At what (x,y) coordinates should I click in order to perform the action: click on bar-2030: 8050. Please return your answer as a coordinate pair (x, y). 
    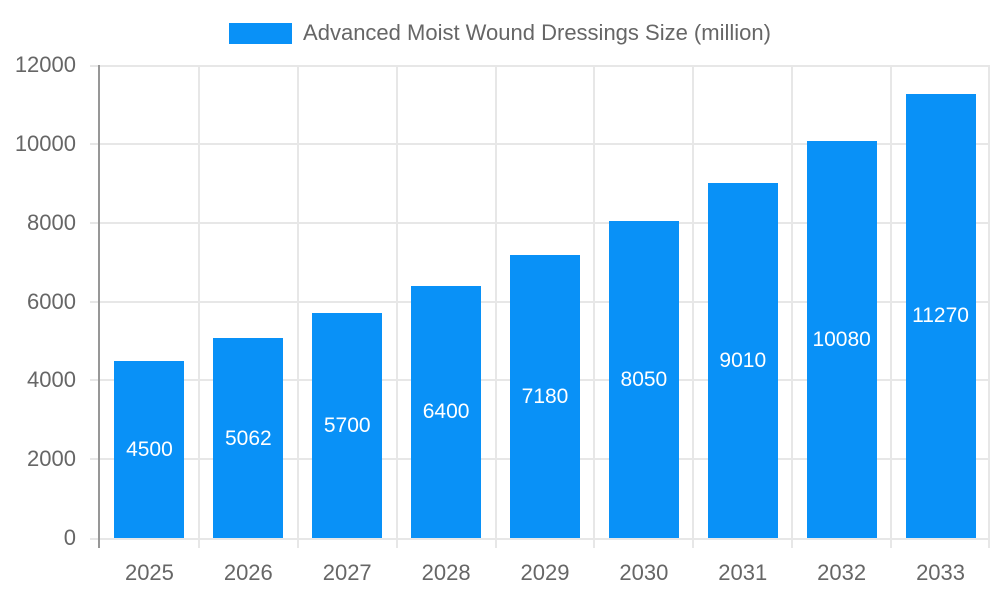
    Looking at the image, I should click on (643, 379).